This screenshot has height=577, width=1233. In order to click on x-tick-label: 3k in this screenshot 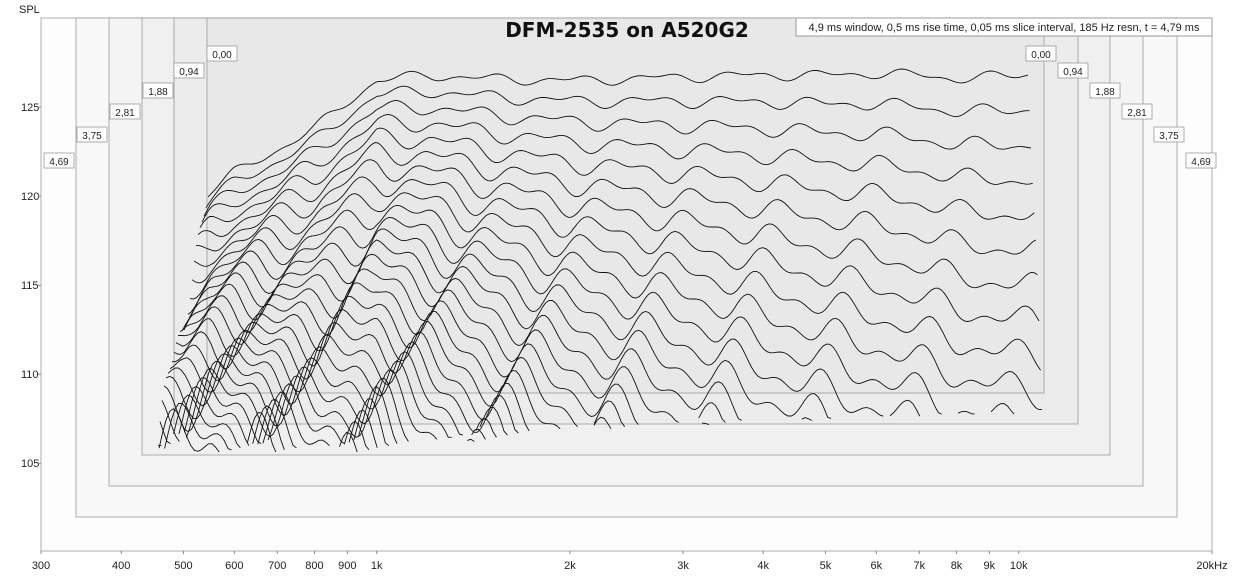, I will do `click(683, 566)`.